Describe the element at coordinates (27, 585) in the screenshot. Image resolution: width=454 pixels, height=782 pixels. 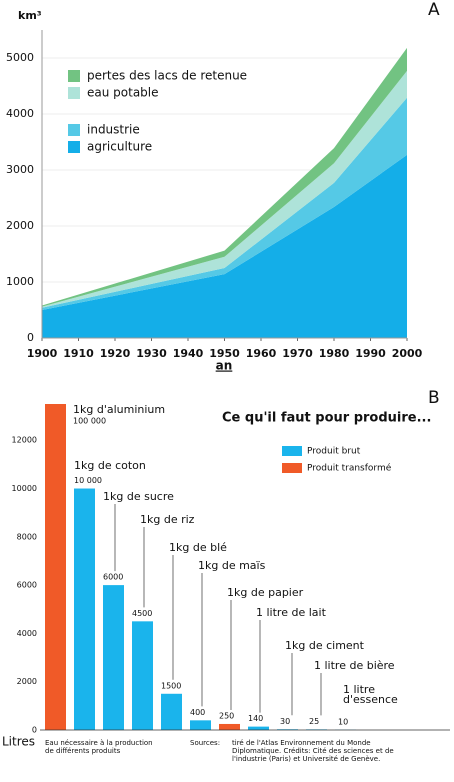
I see `y-tick-label: 6000` at that location.